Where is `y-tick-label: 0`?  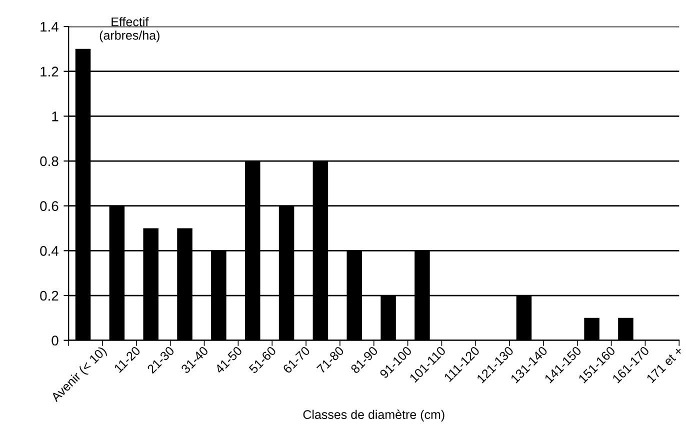 y-tick-label: 0 is located at coordinates (55, 341).